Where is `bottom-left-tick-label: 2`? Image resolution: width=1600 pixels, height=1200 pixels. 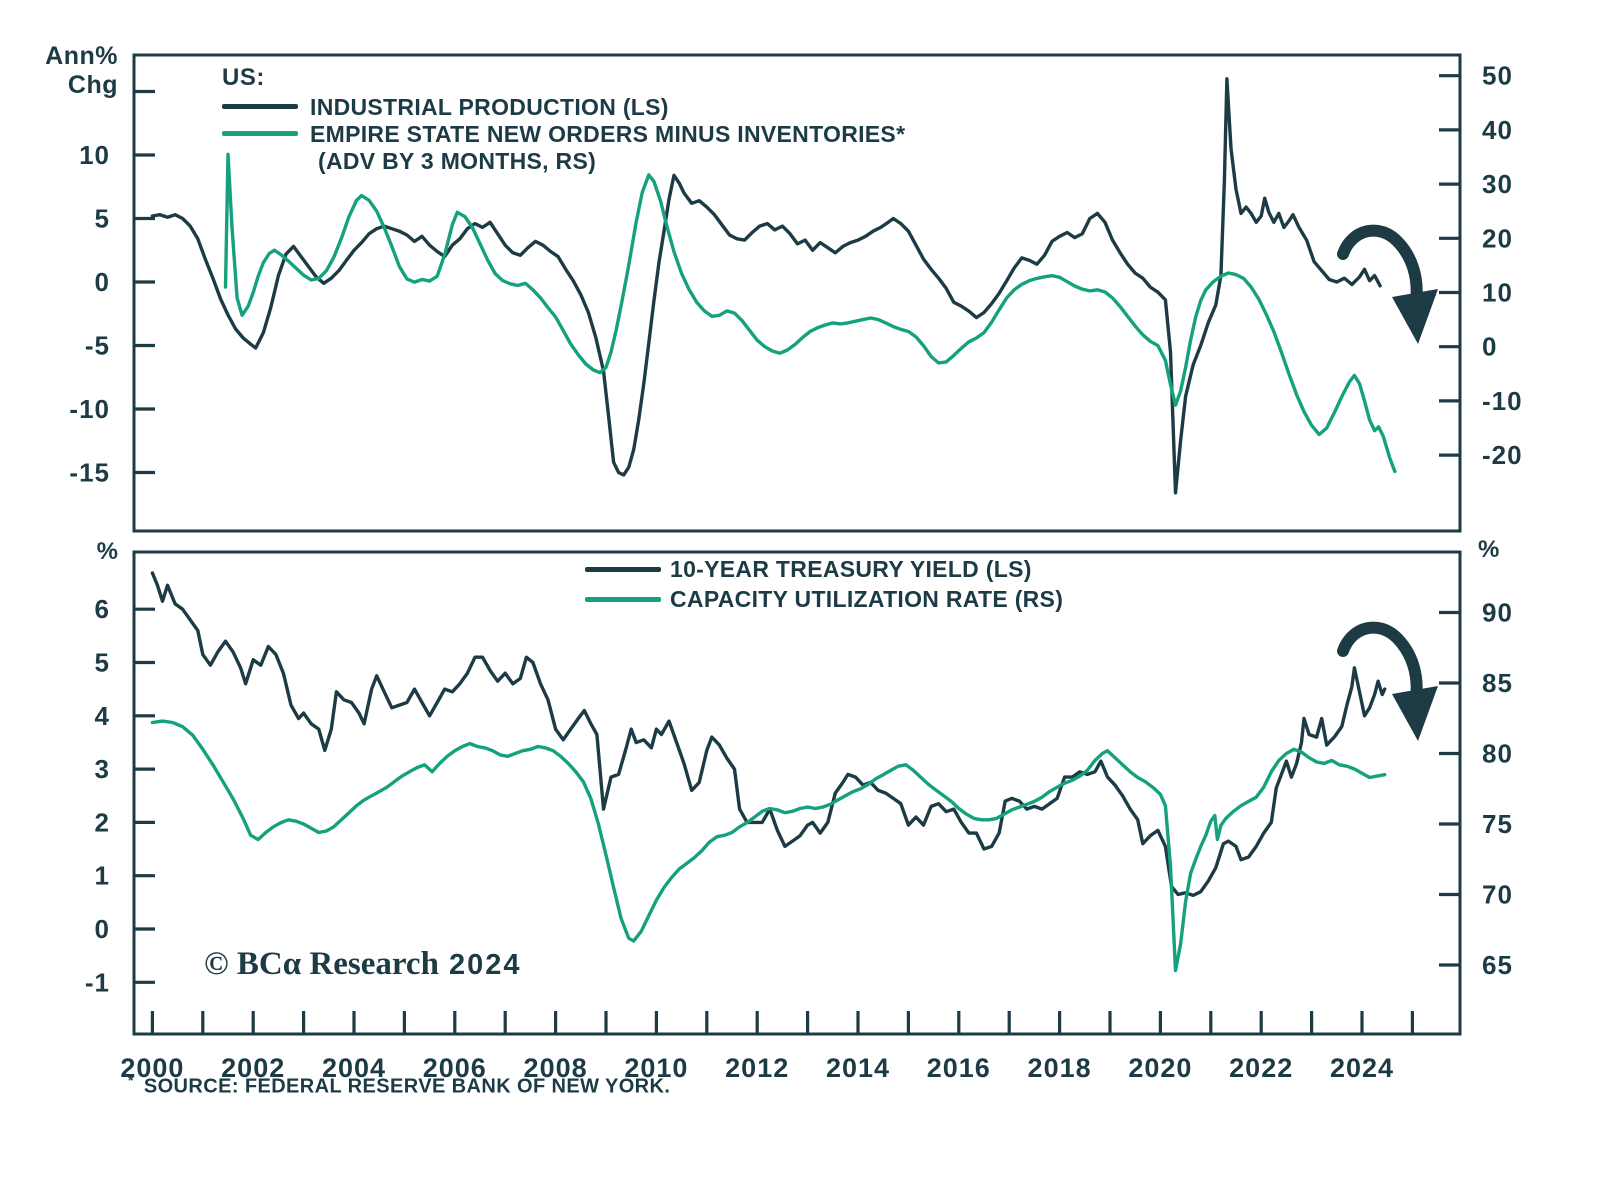
bottom-left-tick-label: 2 is located at coordinates (102, 822).